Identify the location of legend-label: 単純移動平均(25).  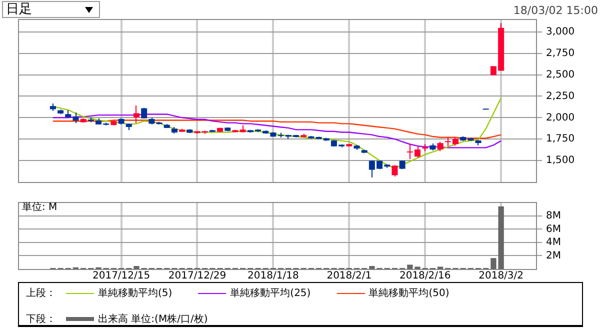
(270, 293).